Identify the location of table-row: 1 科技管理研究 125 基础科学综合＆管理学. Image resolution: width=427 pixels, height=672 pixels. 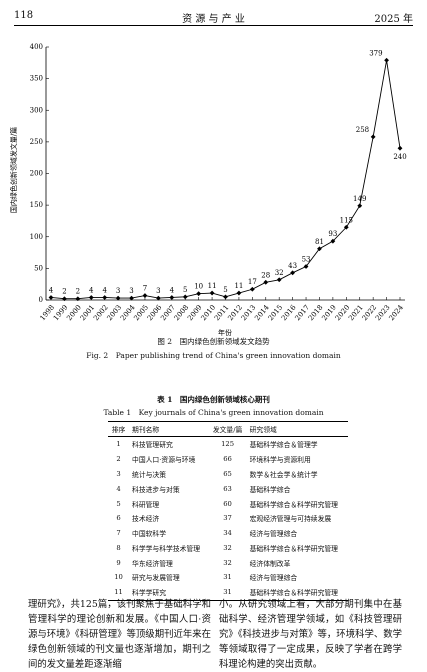
(228, 444).